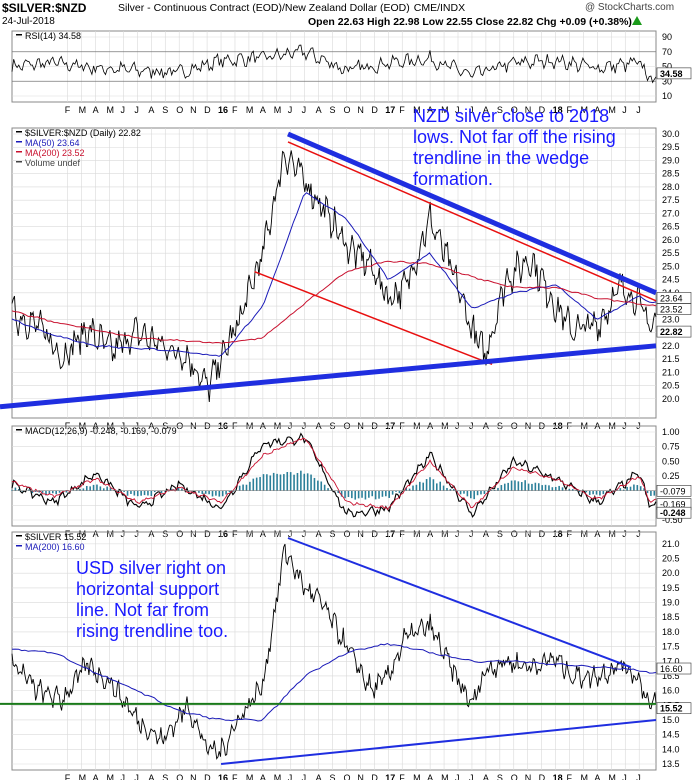 This screenshot has height=780, width=700. What do you see at coordinates (152, 631) in the screenshot?
I see `usd-annotation-line: rising trendline too.` at bounding box center [152, 631].